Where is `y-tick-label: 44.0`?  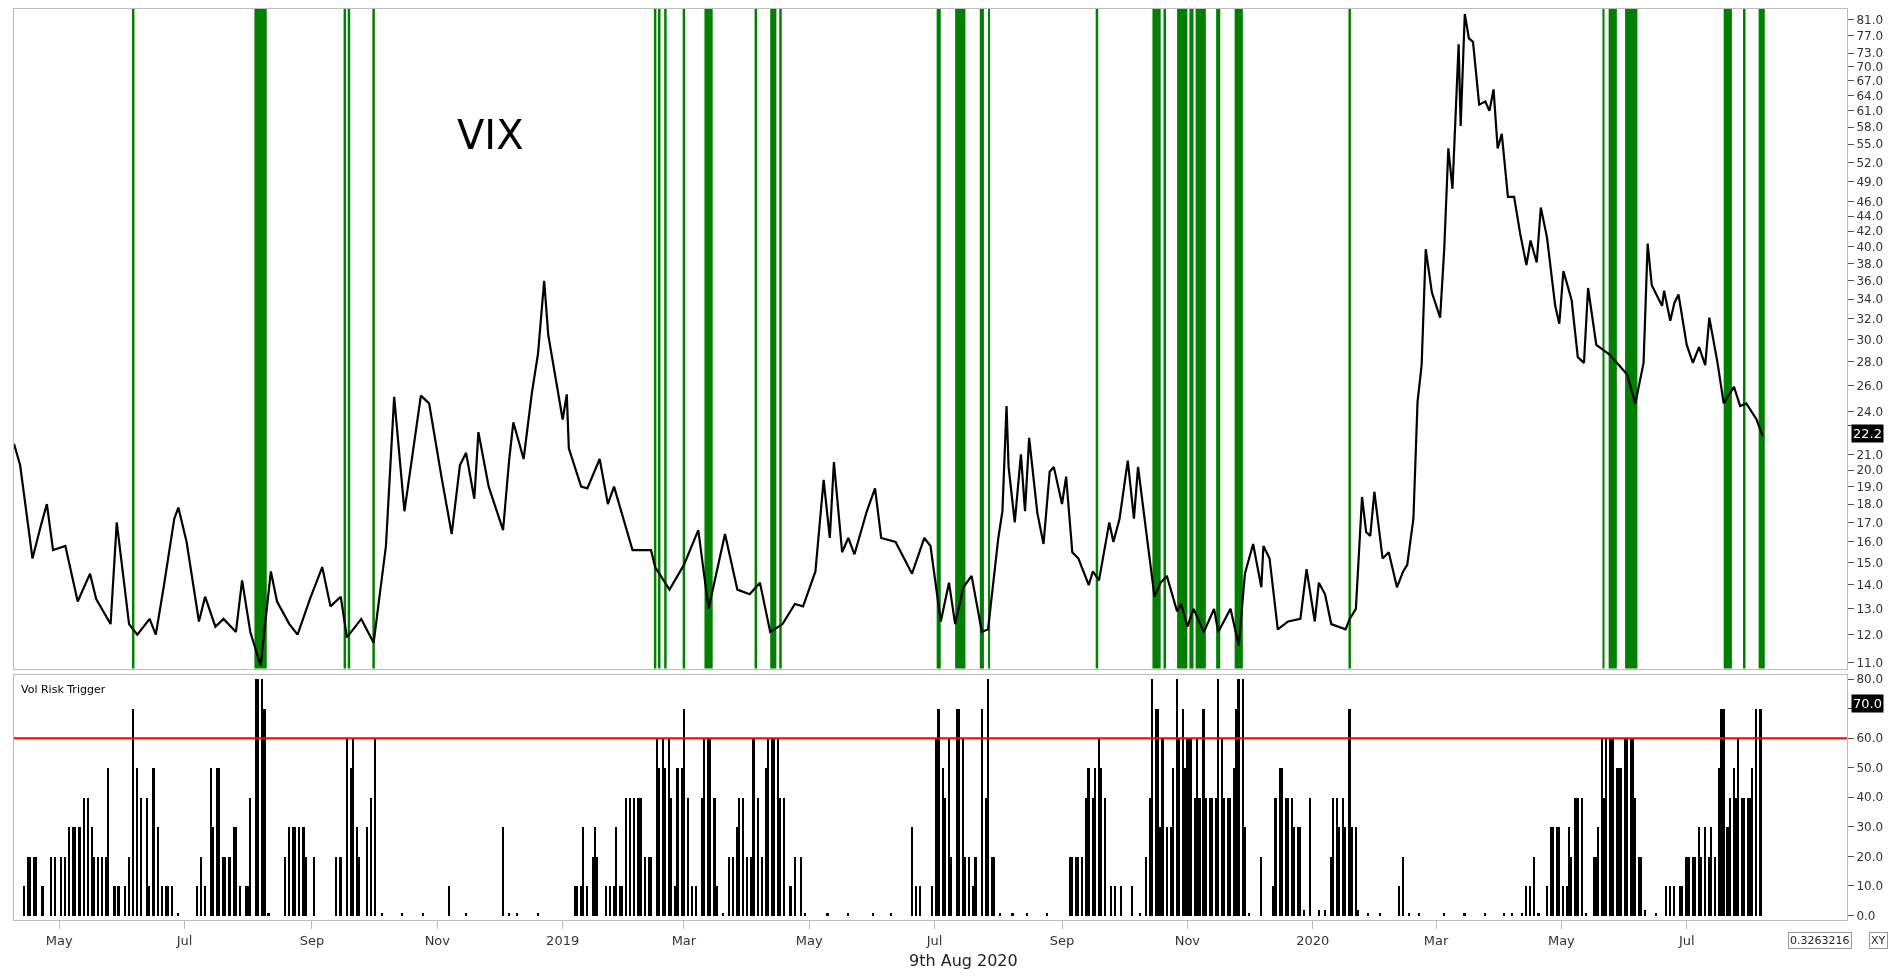 y-tick-label: 44.0 is located at coordinates (1870, 216).